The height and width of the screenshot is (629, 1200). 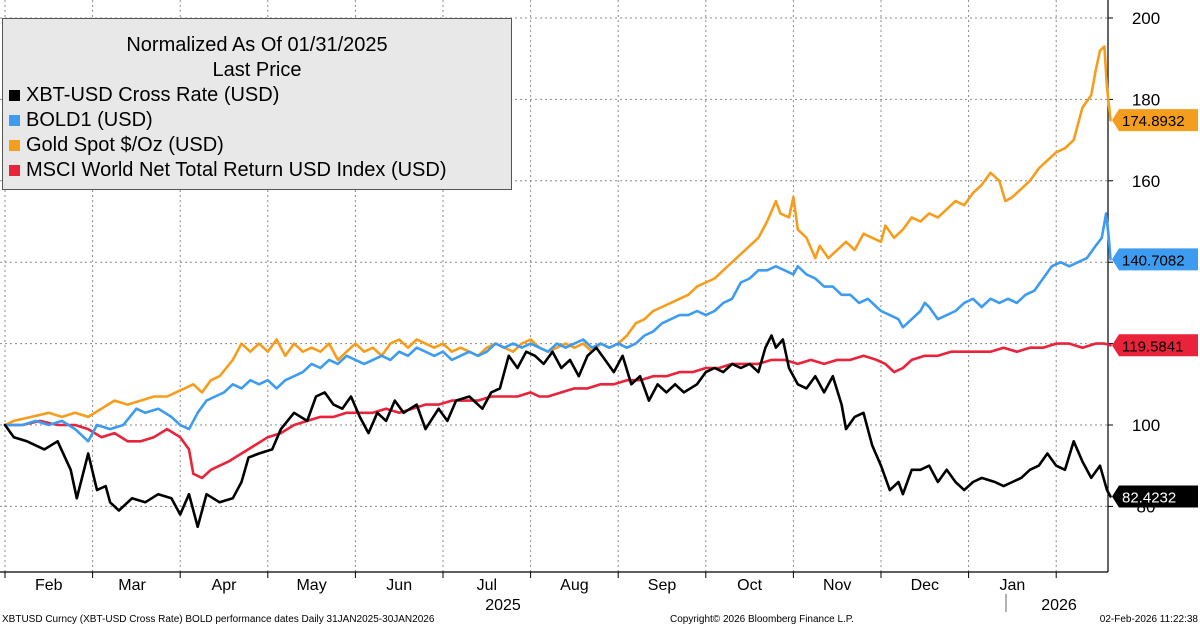 What do you see at coordinates (125, 145) in the screenshot?
I see `legend-label-gold: Gold Spot $/Oz (USD)` at bounding box center [125, 145].